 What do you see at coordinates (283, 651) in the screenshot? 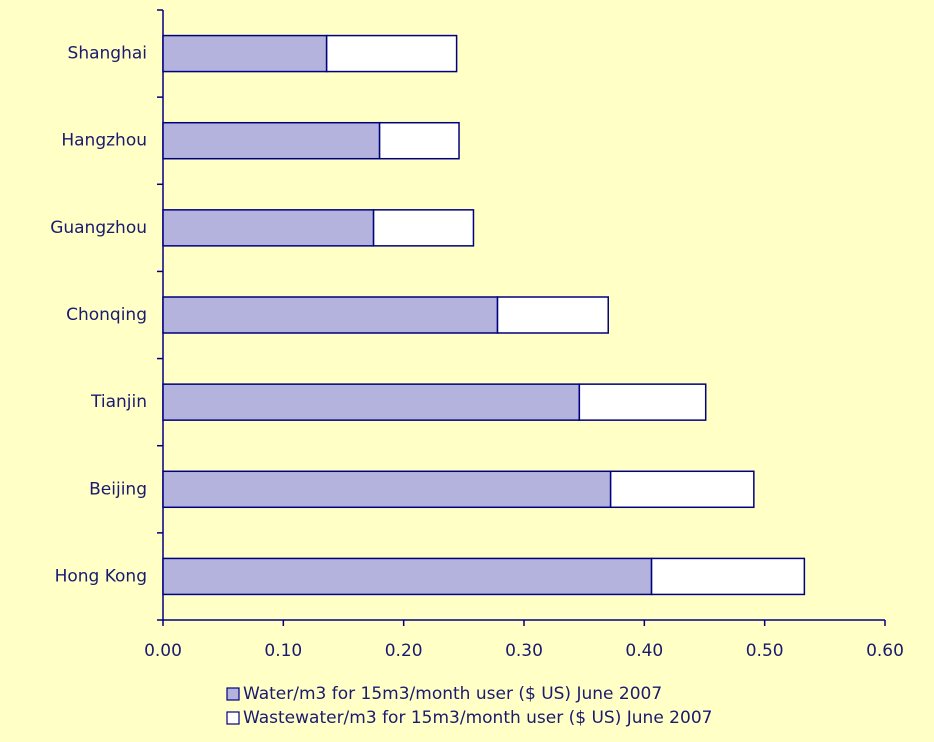
I see `x-tick-label: 0.10` at bounding box center [283, 651].